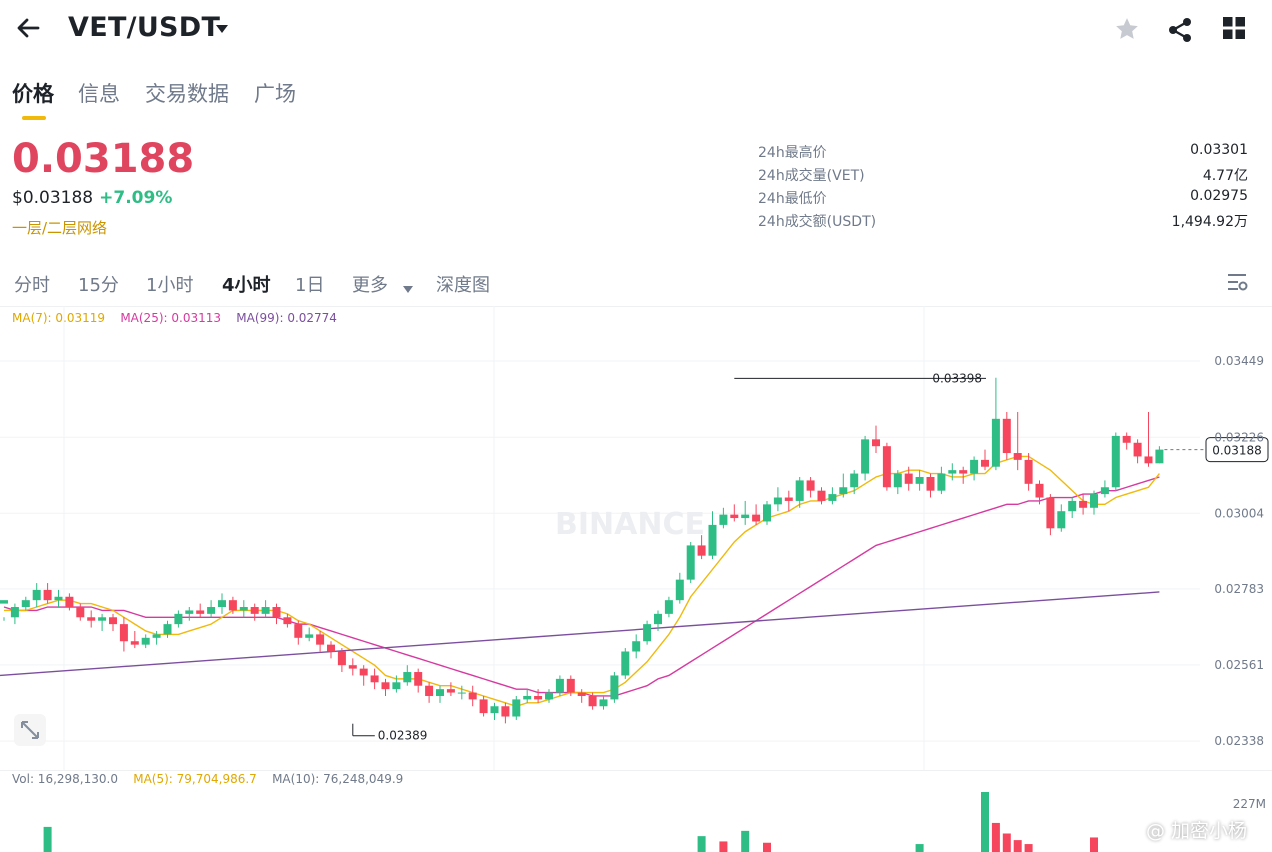 The image size is (1272, 852). What do you see at coordinates (310, 285) in the screenshot?
I see `interval-1d: 1日` at bounding box center [310, 285].